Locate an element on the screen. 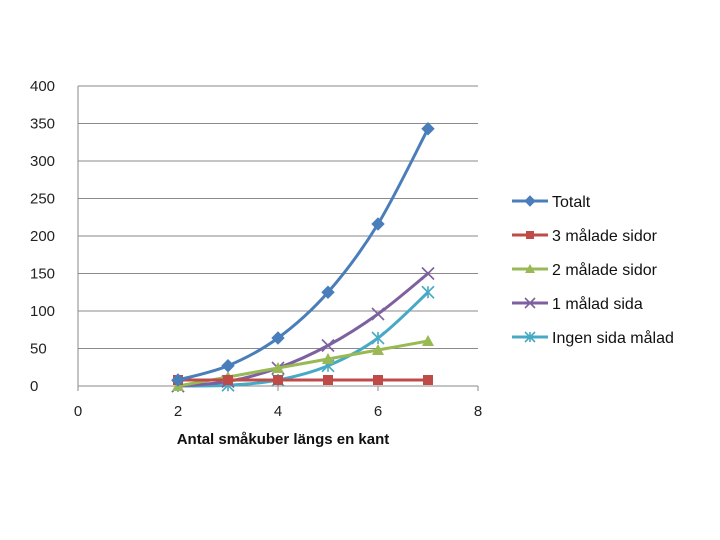  y-tick-label: 50 is located at coordinates (38, 349).